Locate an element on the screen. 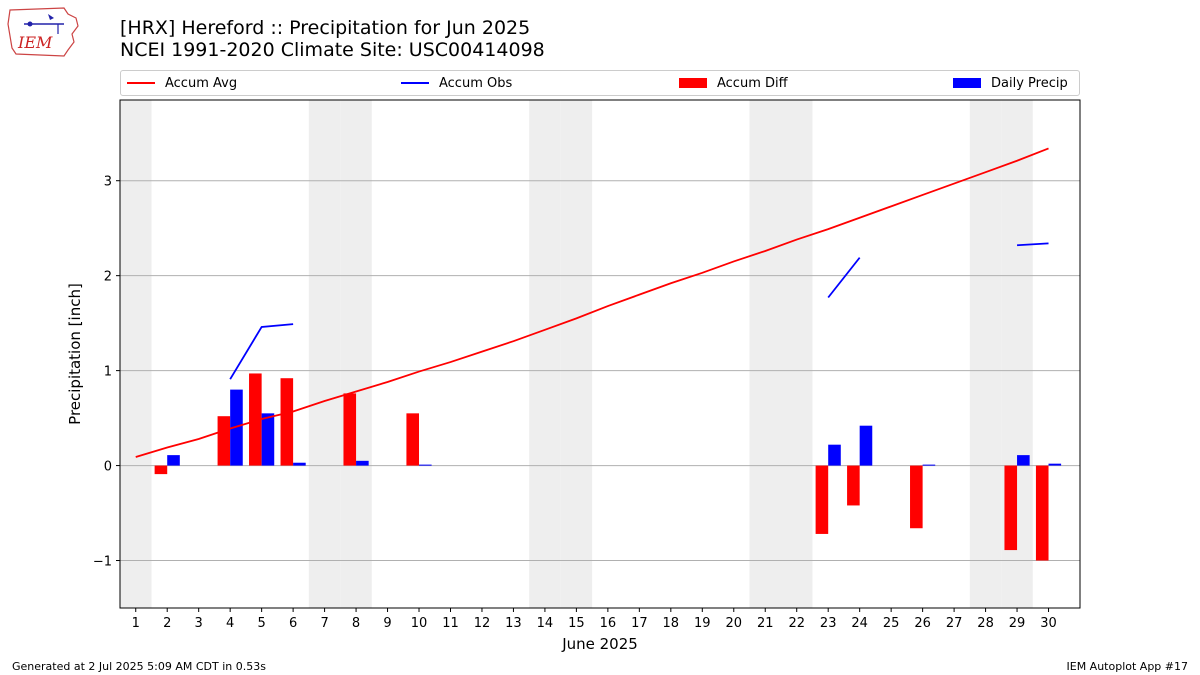  x-tick-label: 9 is located at coordinates (387, 623).